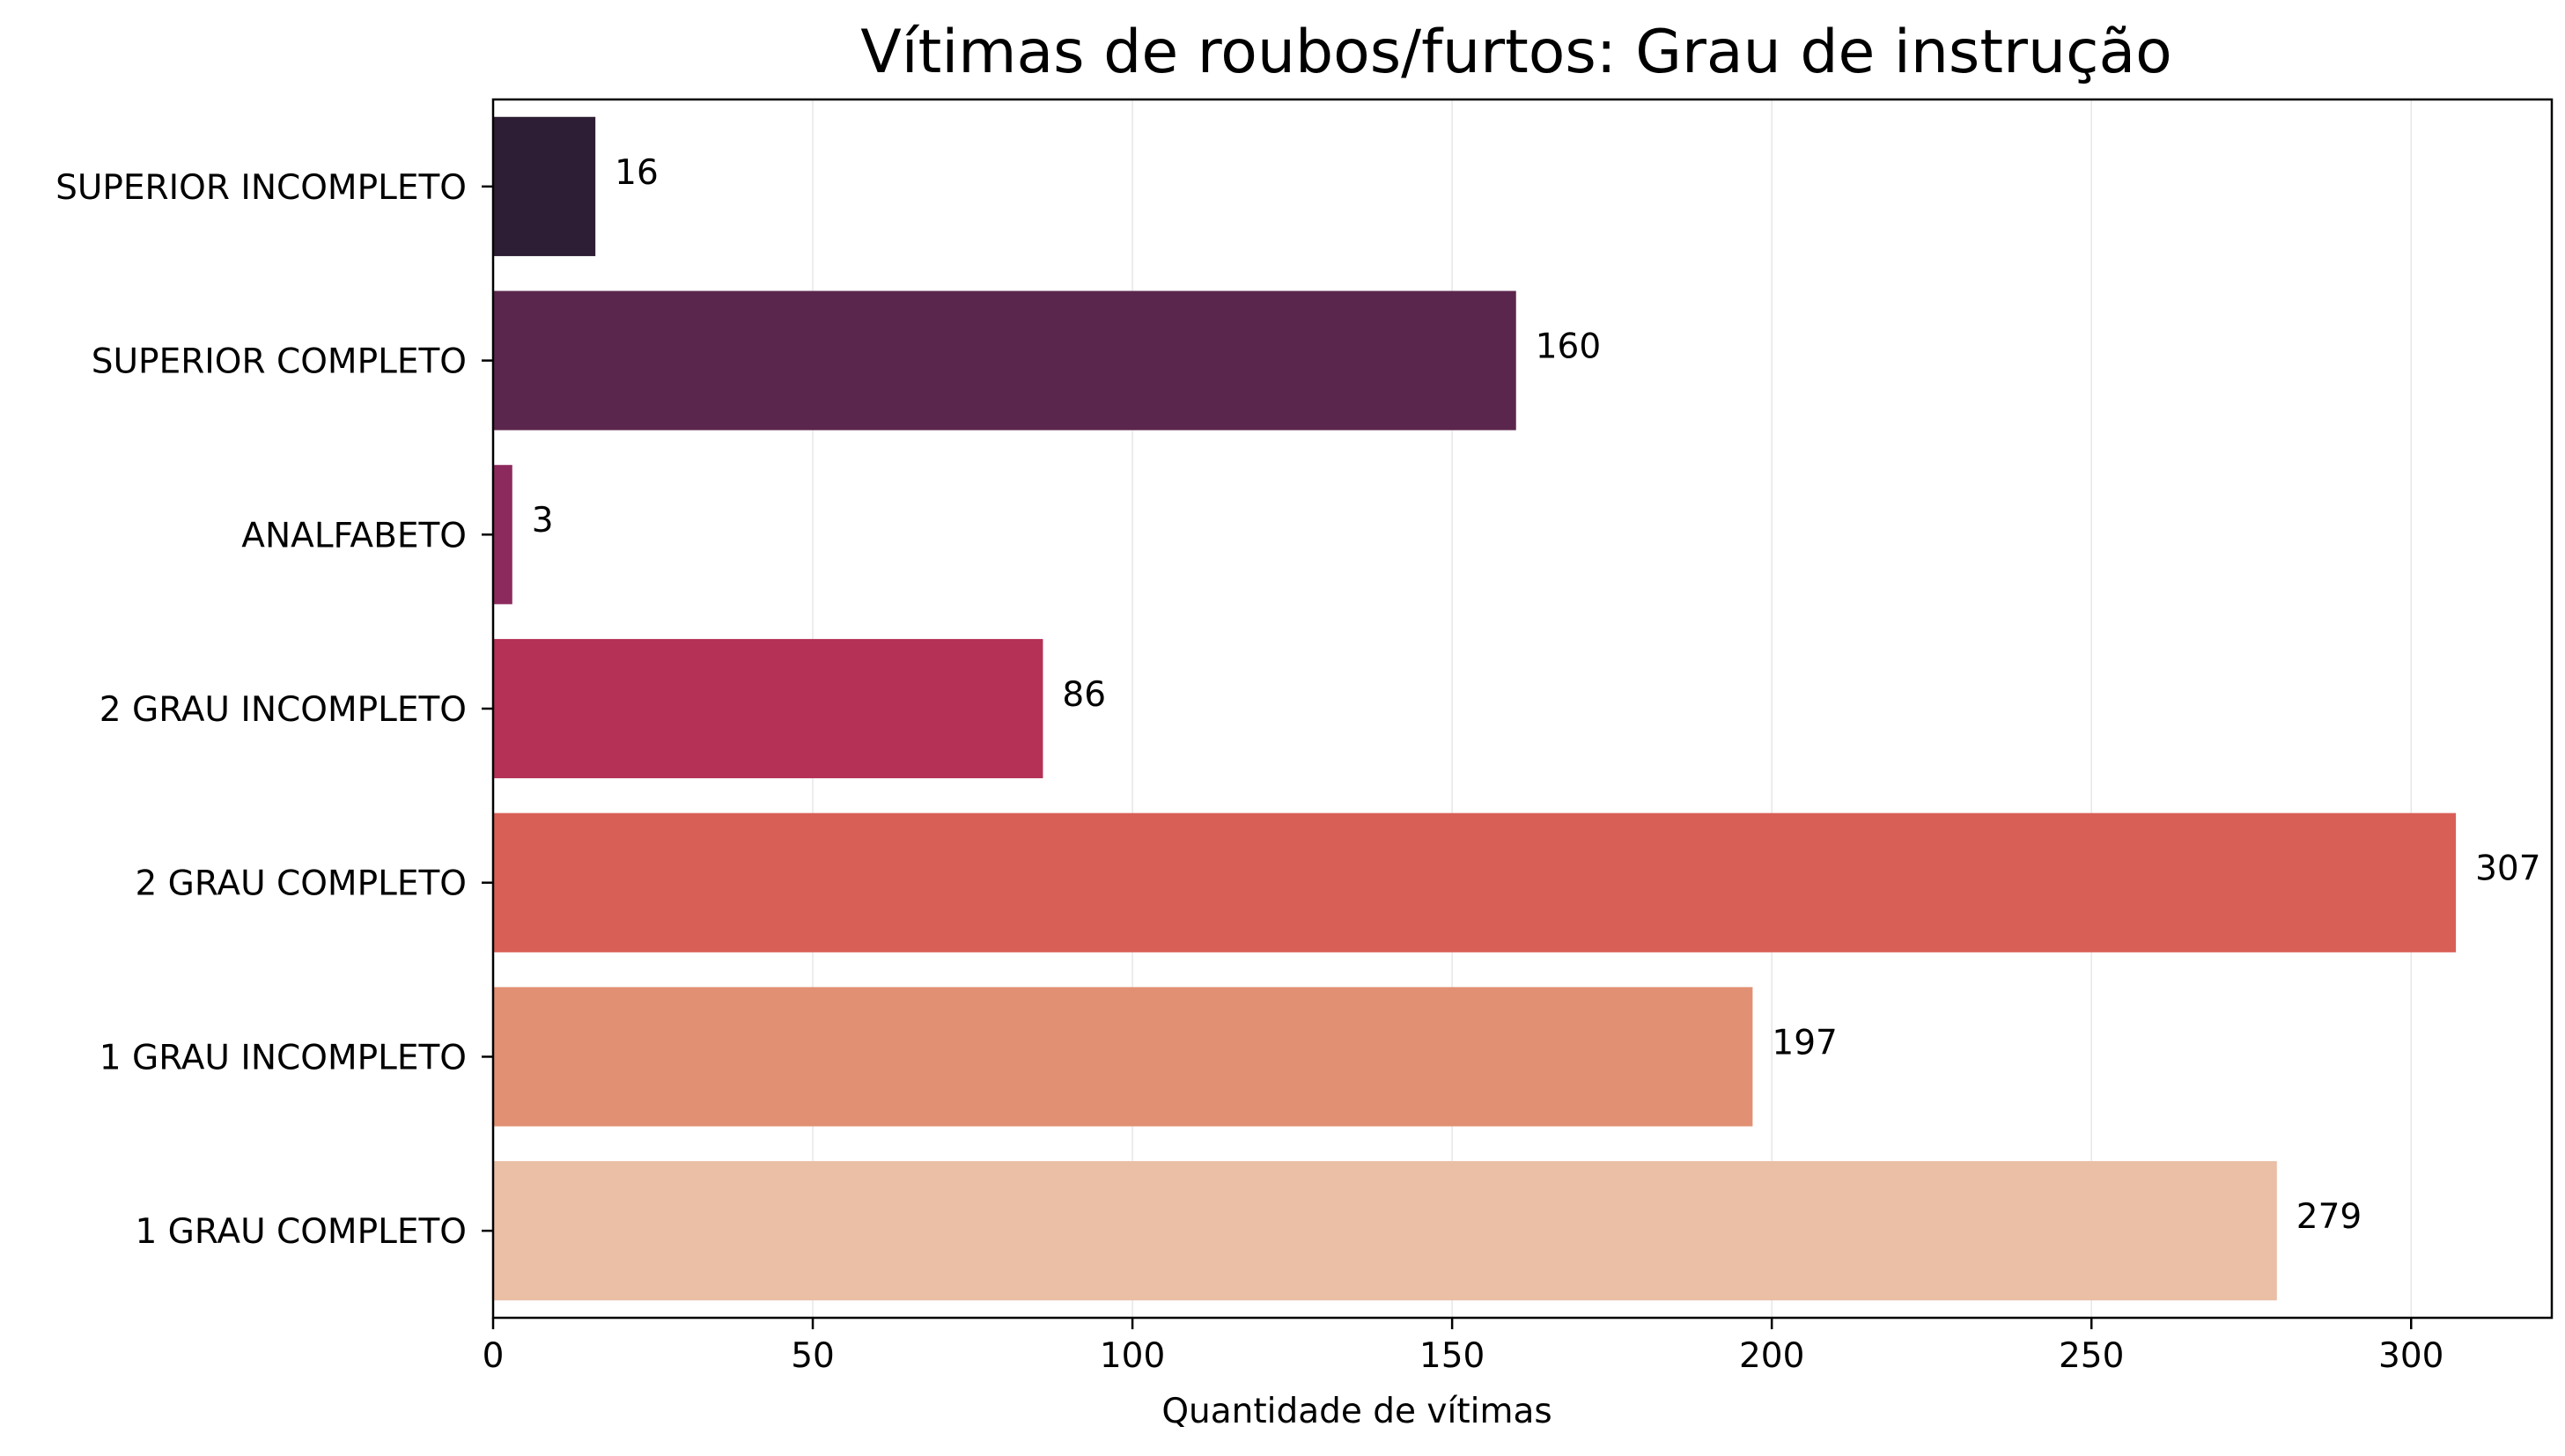 The image size is (2565, 1456). Describe the element at coordinates (283, 1058) in the screenshot. I see `y-tick-label: 1 GRAU INCOMPLETO` at that location.